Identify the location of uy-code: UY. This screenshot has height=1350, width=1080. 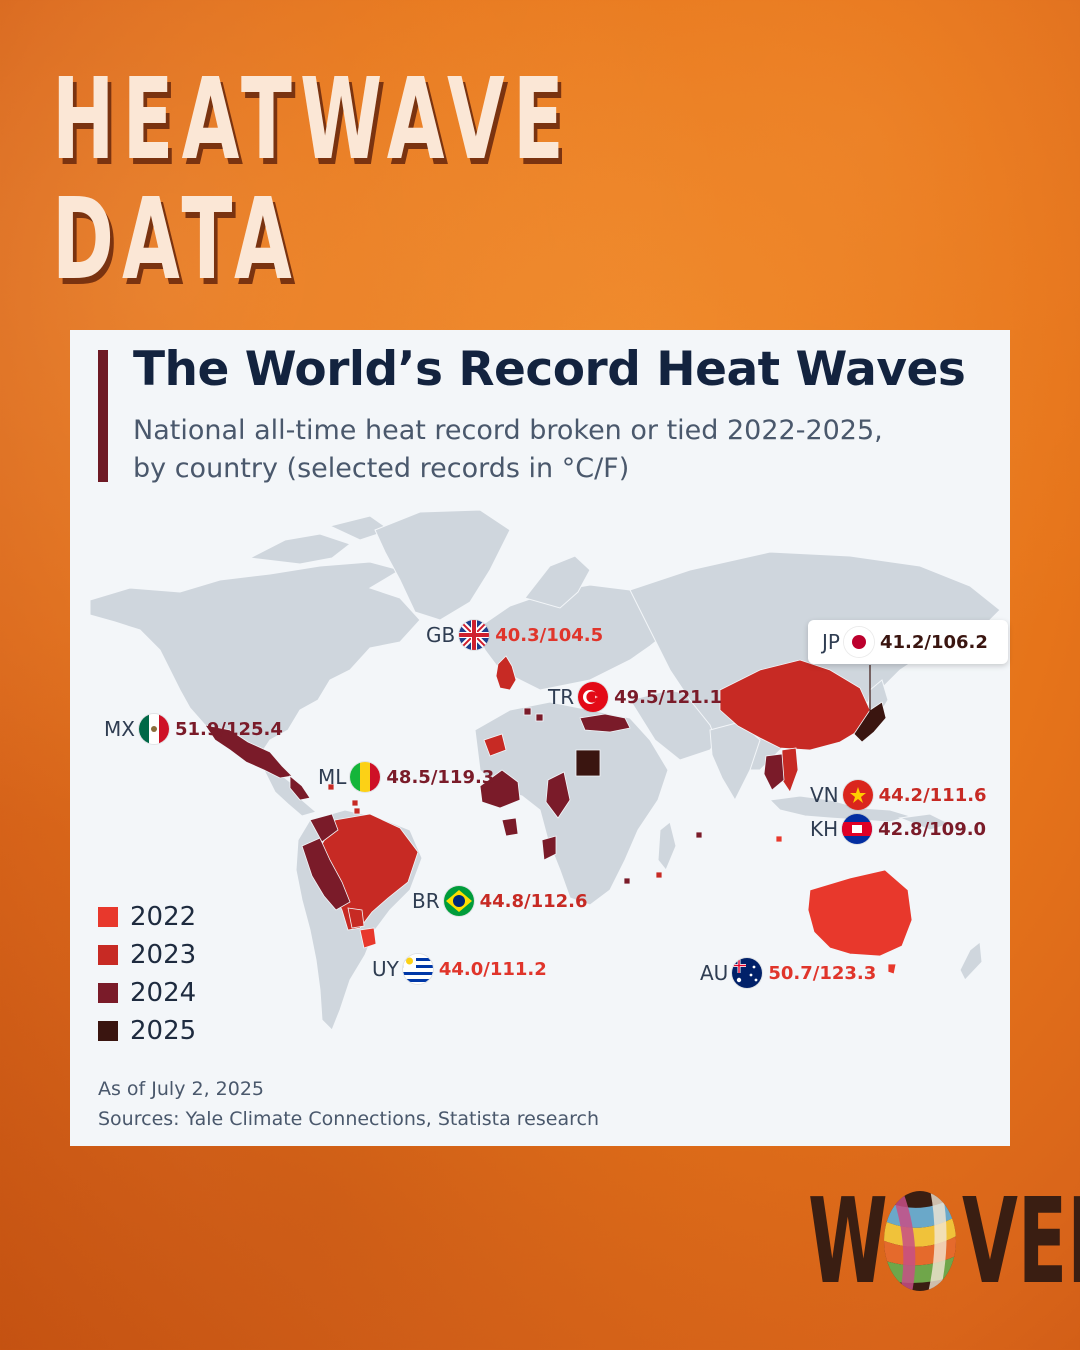
(385, 969).